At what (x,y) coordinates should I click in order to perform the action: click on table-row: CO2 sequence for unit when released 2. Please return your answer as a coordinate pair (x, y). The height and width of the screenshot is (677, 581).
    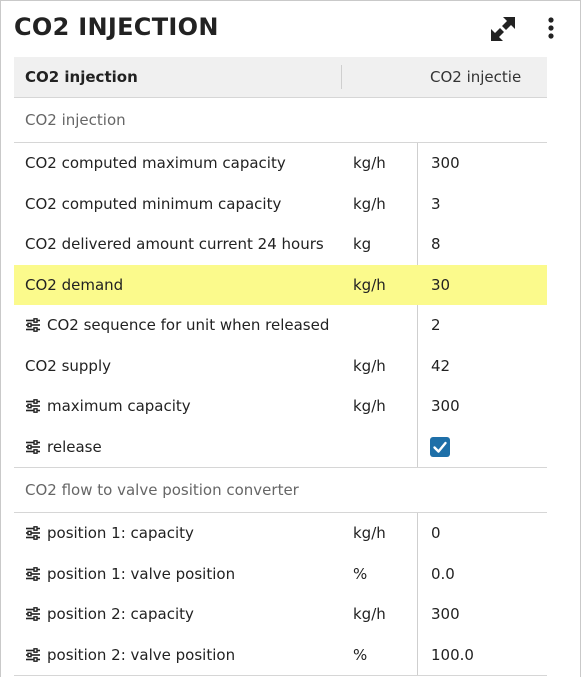
    Looking at the image, I should click on (280, 325).